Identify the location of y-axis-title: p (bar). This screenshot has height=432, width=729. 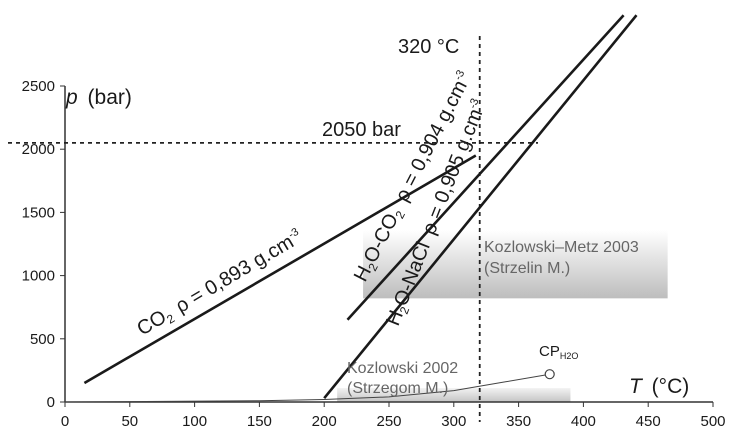
(98, 97).